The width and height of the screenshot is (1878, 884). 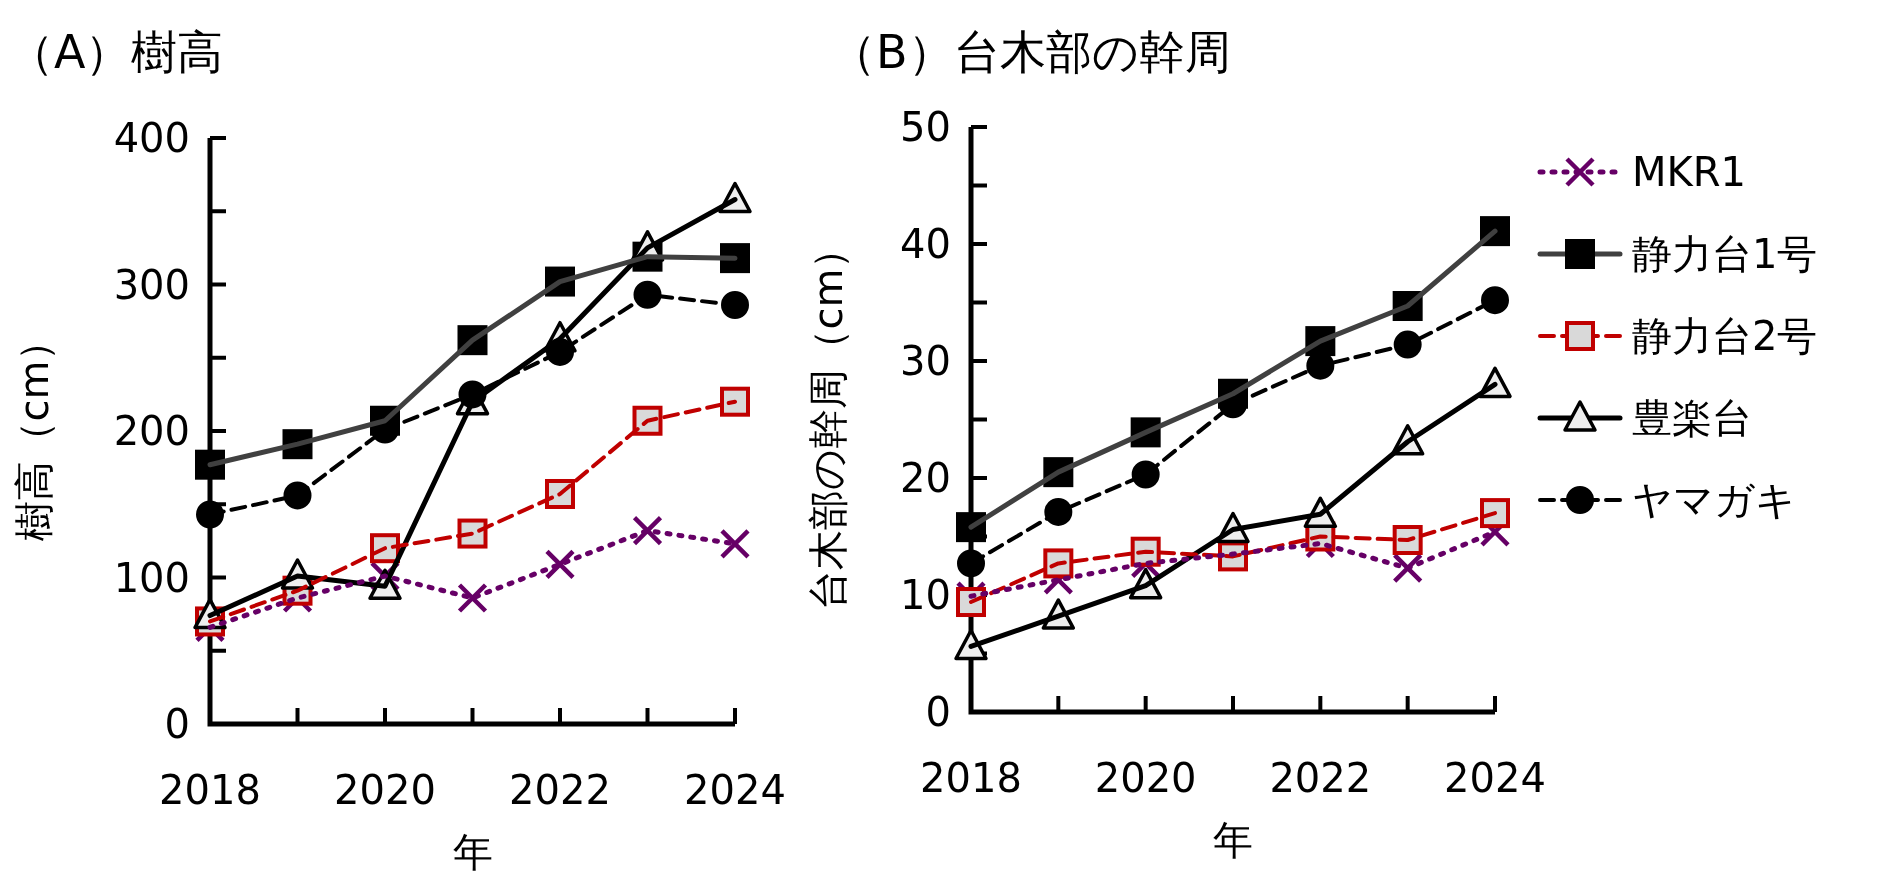 I want to click on legend-label: 静力台1号, so click(x=1725, y=254).